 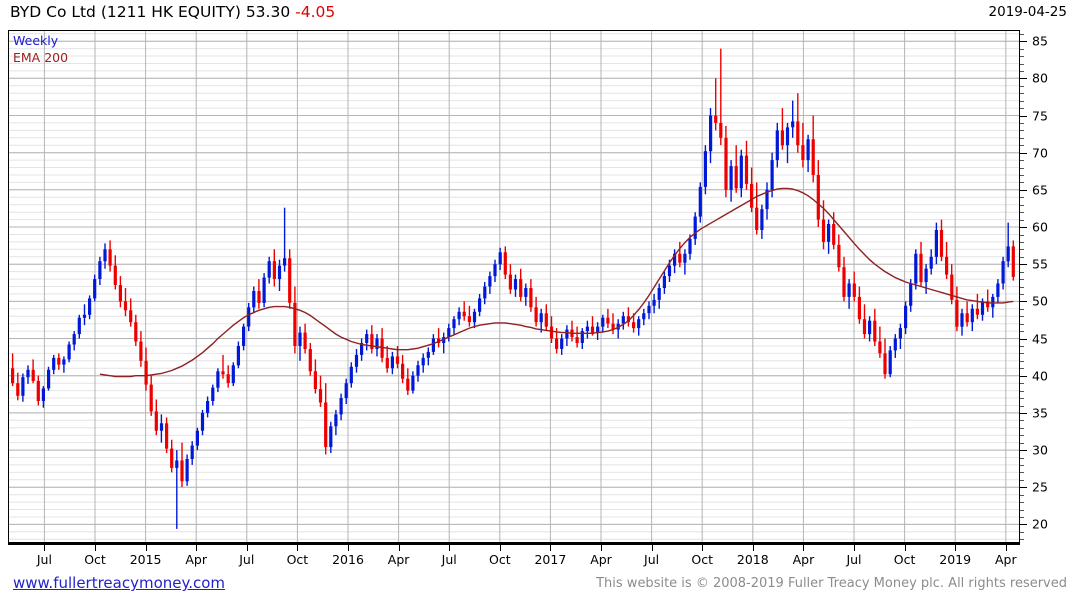 What do you see at coordinates (1040, 450) in the screenshot?
I see `y-axis-label: 30` at bounding box center [1040, 450].